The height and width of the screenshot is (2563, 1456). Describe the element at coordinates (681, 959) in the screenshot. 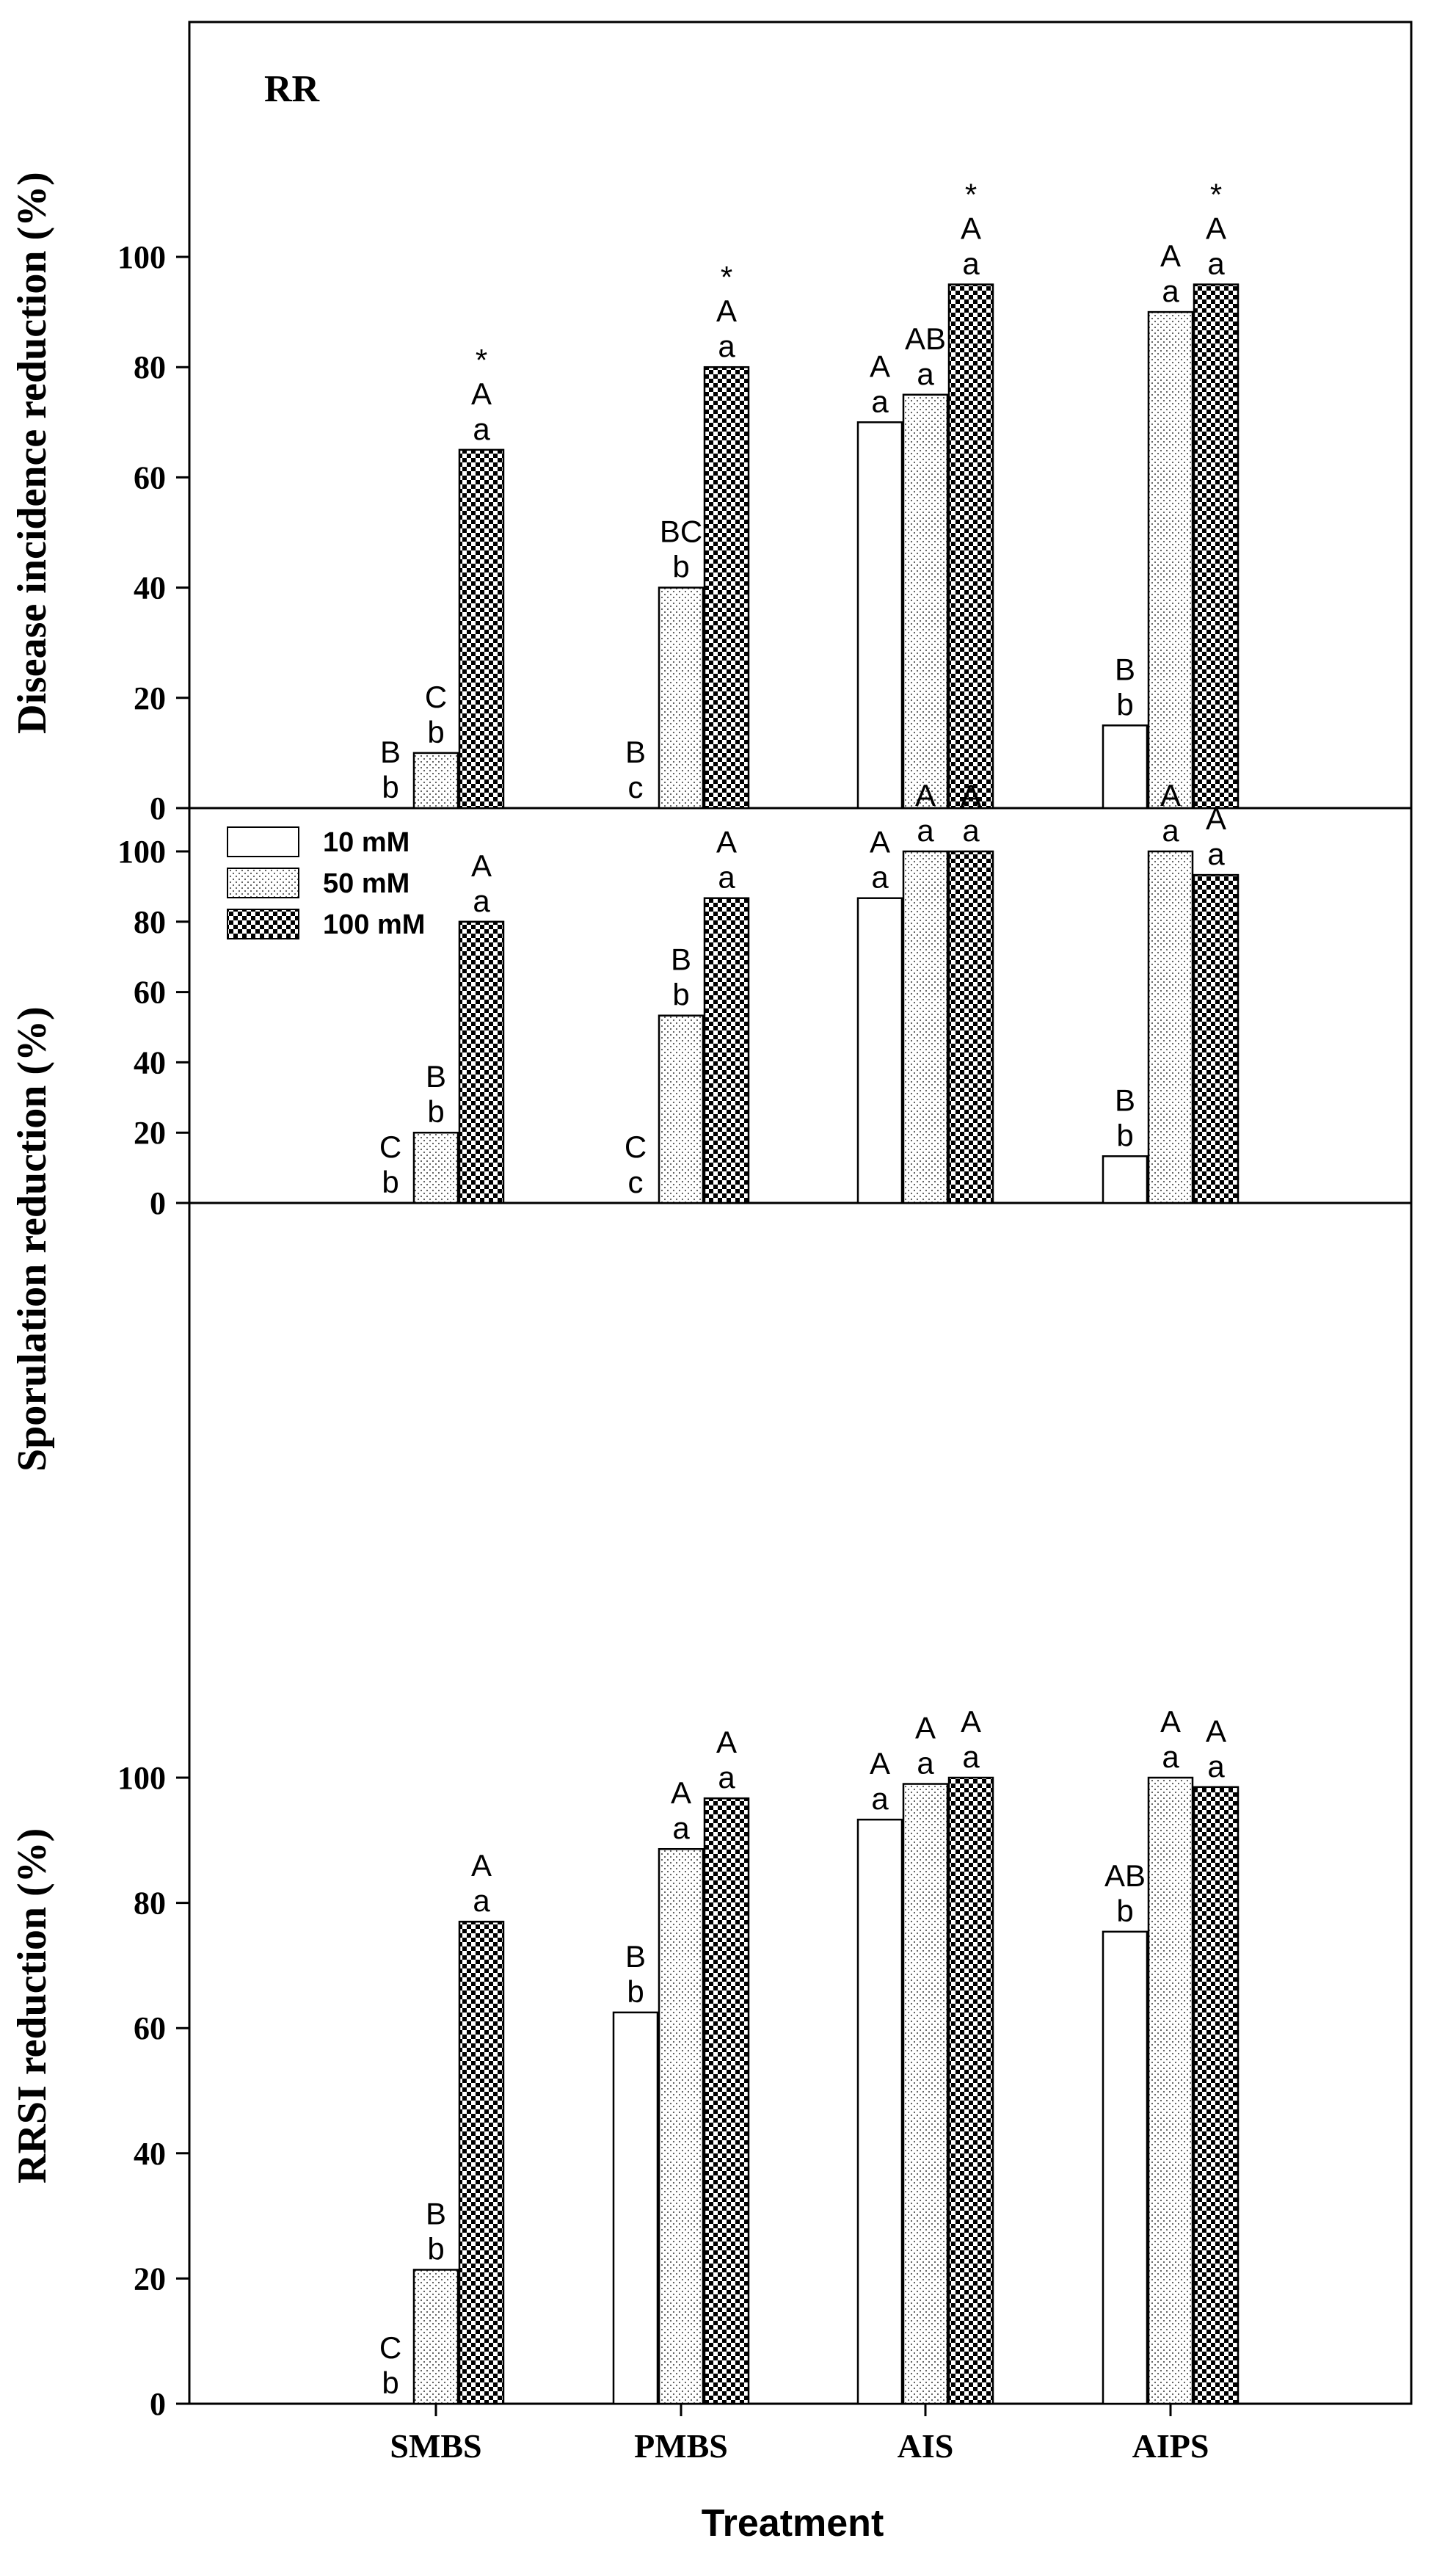

I see `sig-upper-p2-pmbs-50mm: B` at that location.